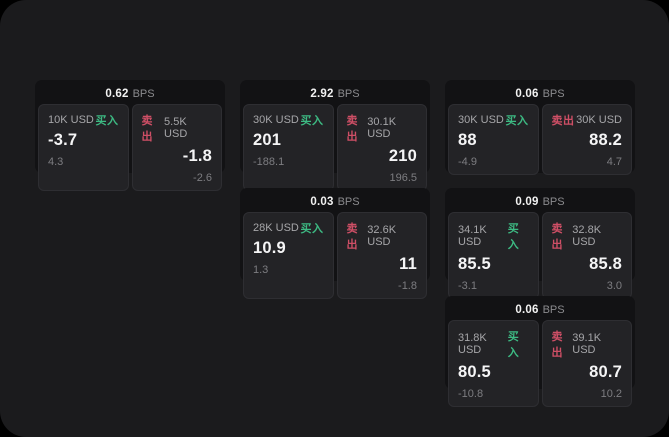  What do you see at coordinates (335, 255) in the screenshot?
I see `quote-body: 28K USD 买入 10.9 1.3 卖出 32.6K USD 11 -1.8` at bounding box center [335, 255].